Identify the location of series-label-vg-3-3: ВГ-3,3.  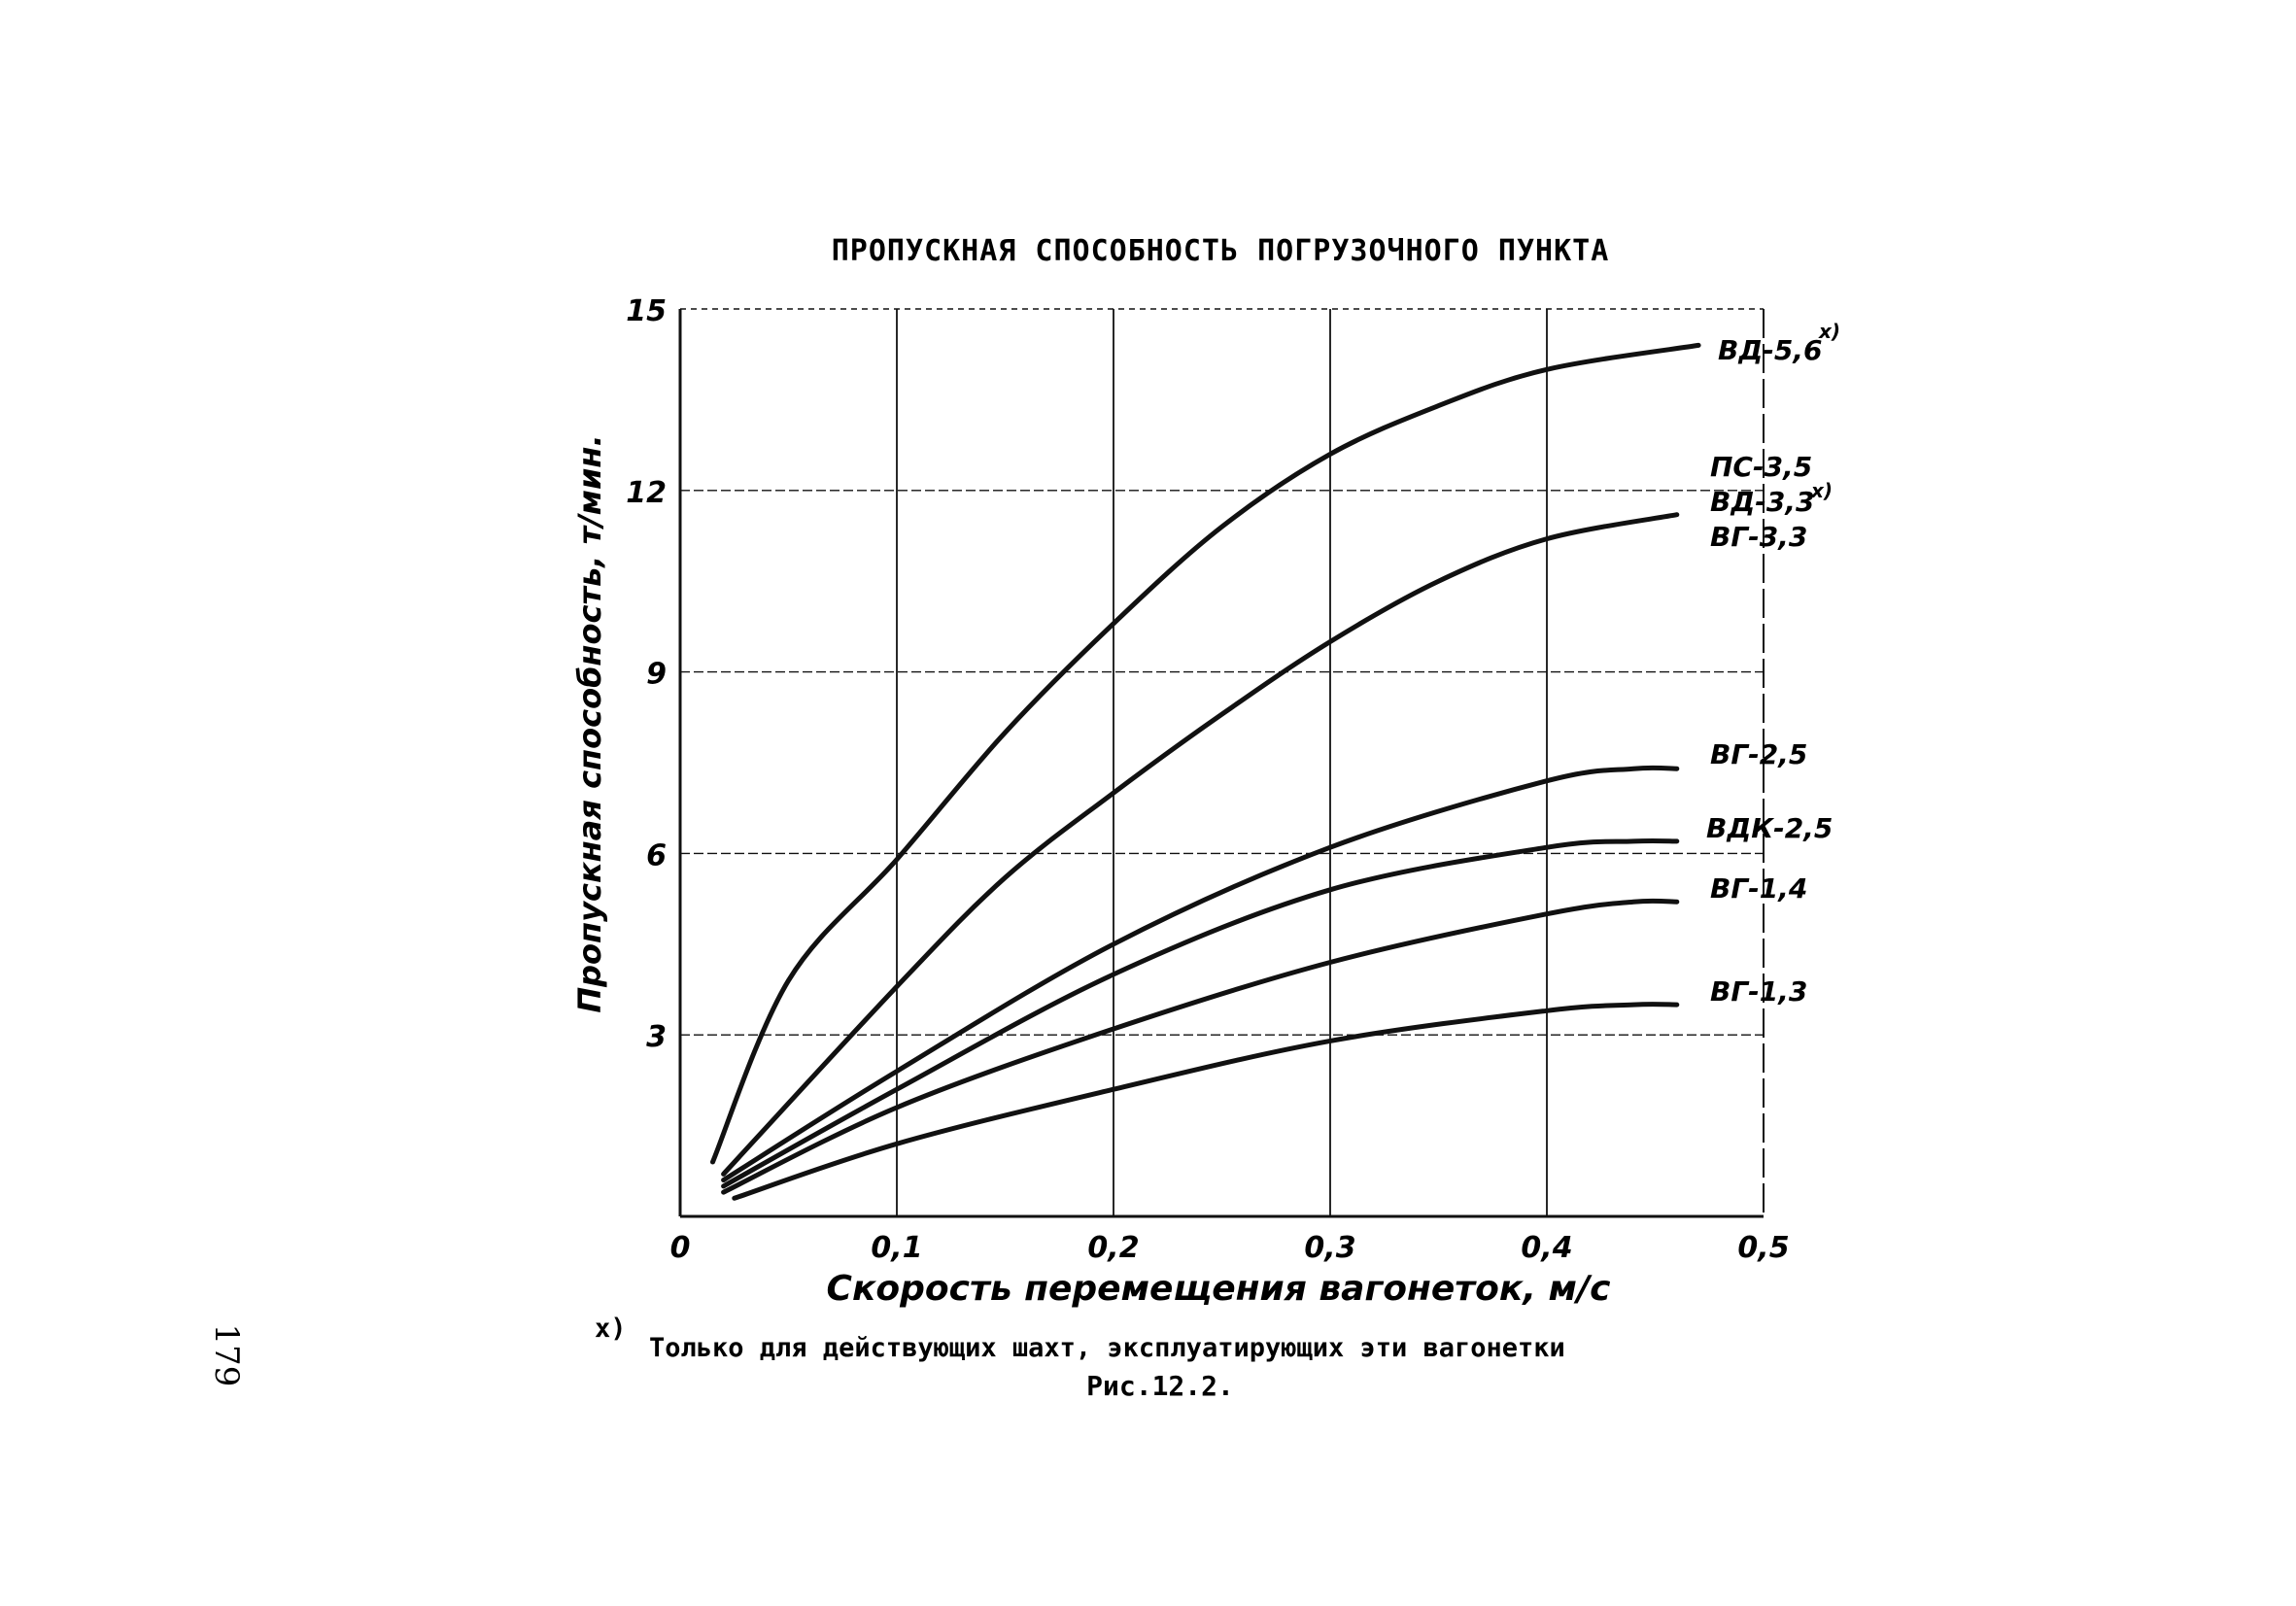
(1758, 537).